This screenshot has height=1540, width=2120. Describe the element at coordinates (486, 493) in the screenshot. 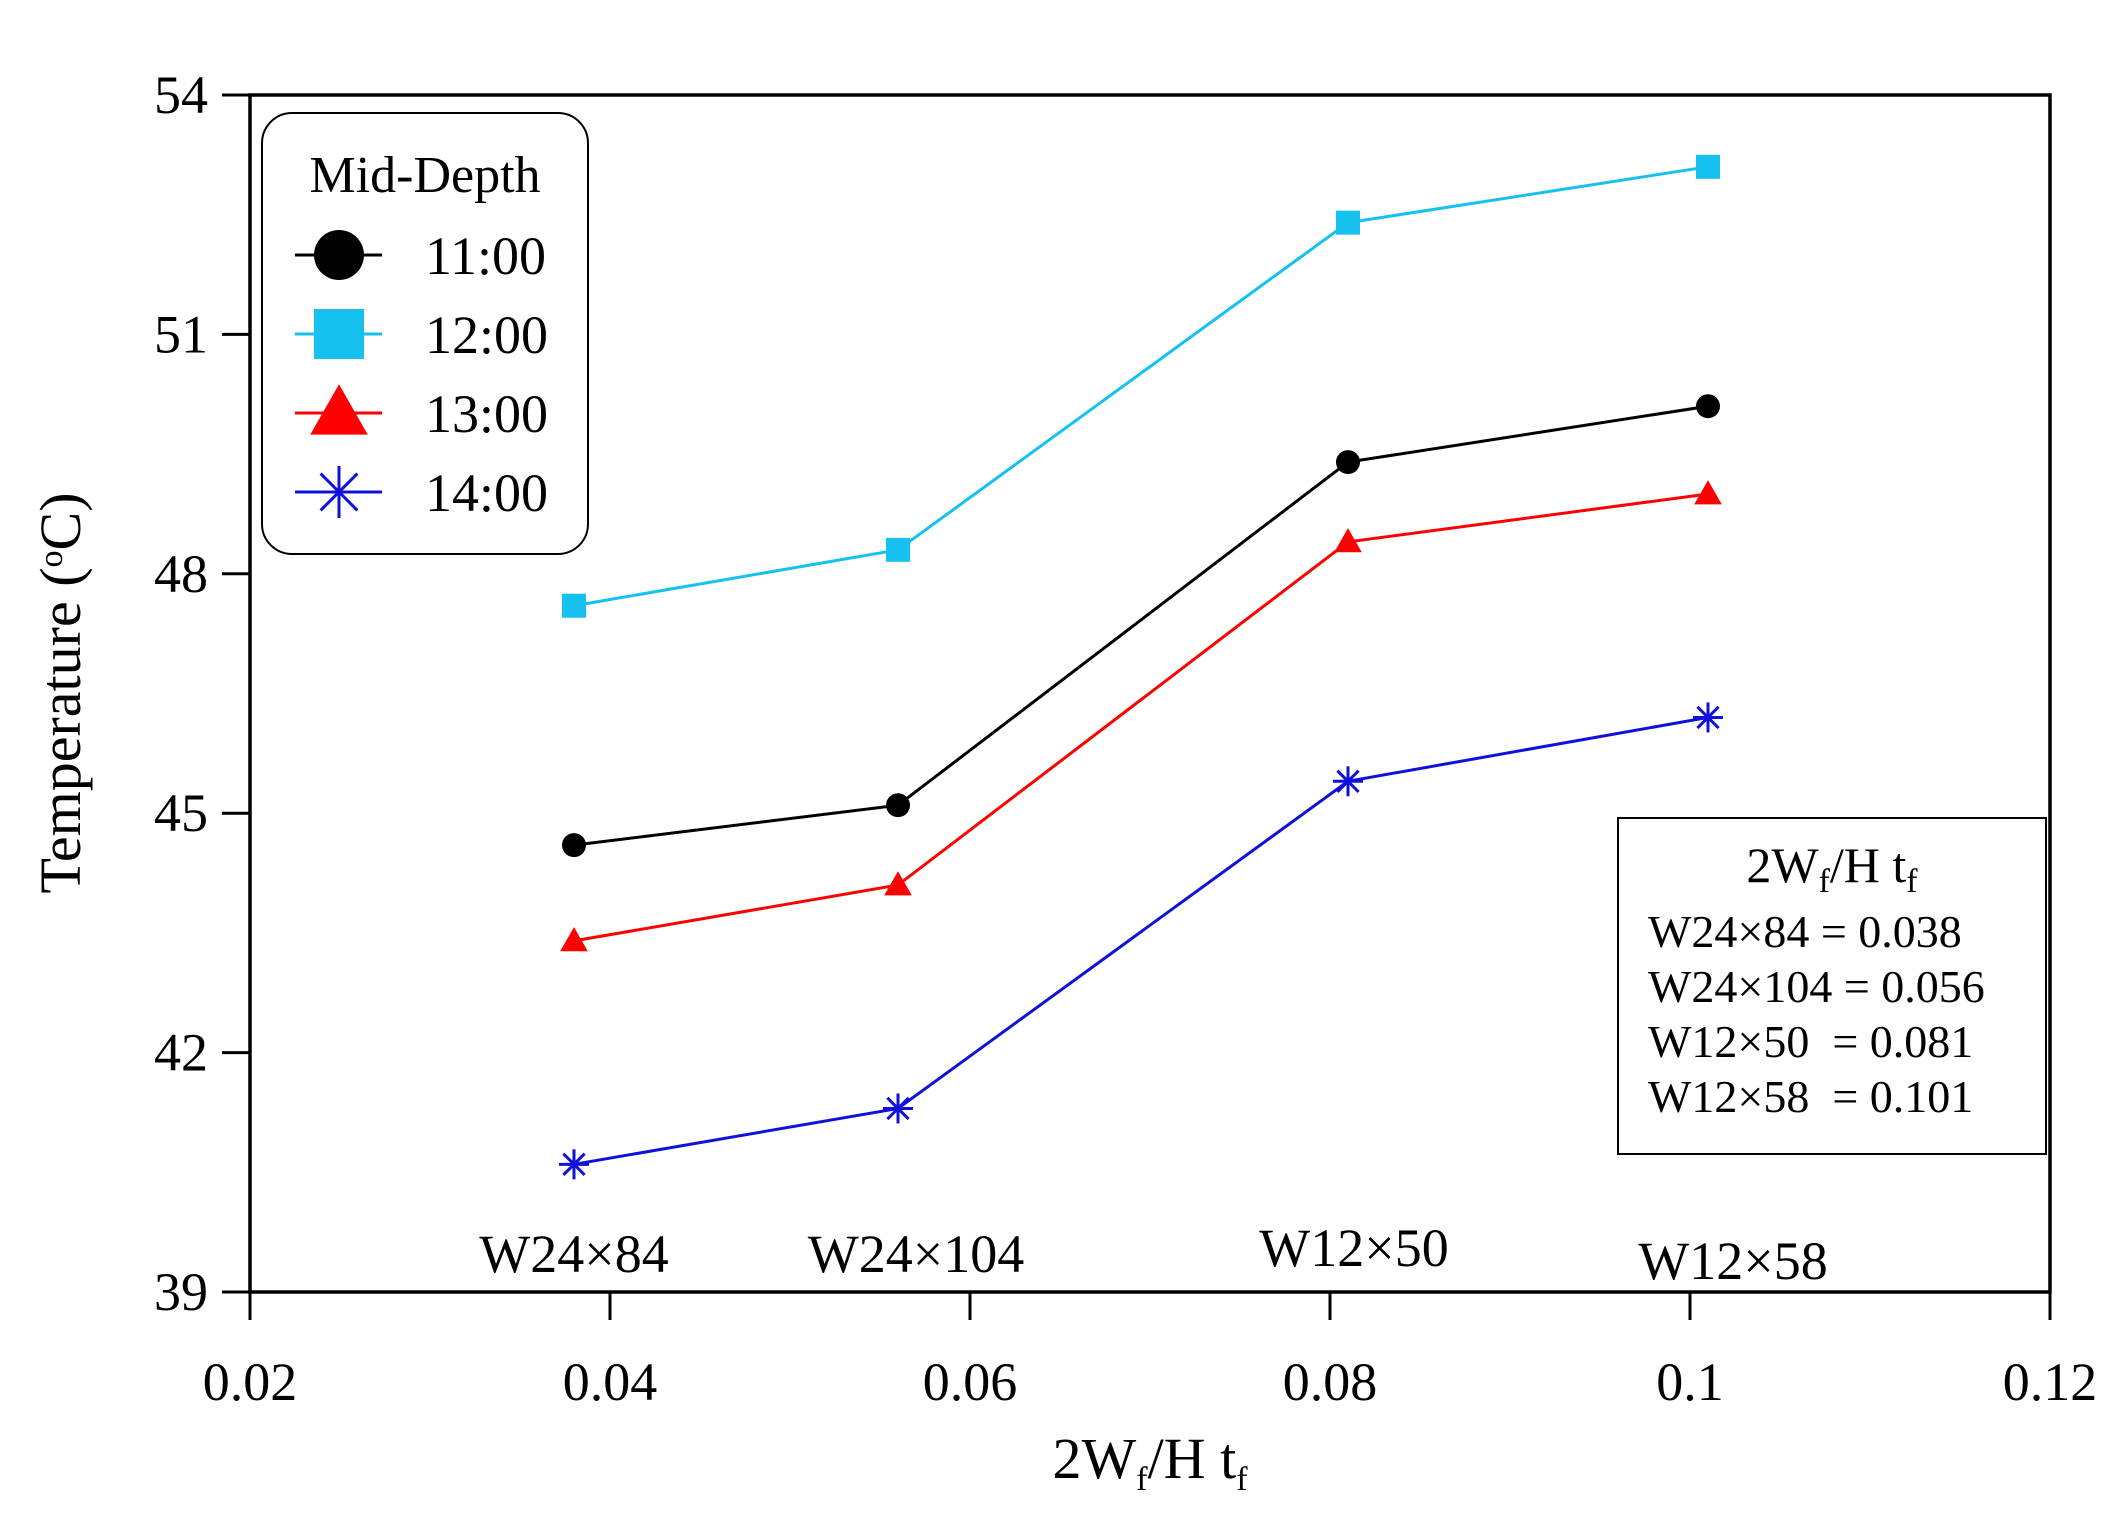

I see `legend-label: 14:00` at that location.